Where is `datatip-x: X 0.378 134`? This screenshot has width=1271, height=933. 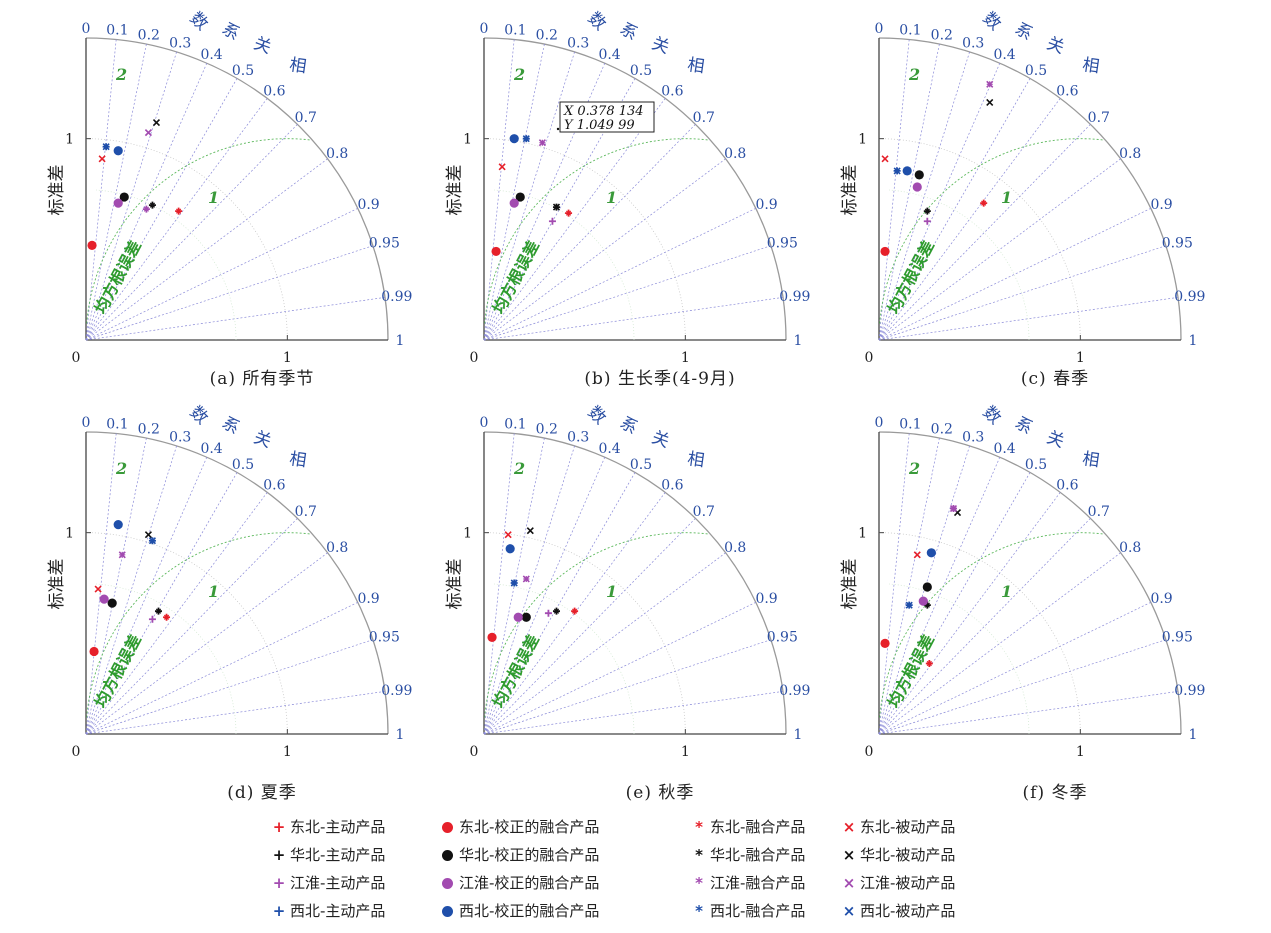
datatip-x: X 0.378 134 is located at coordinates (603, 111).